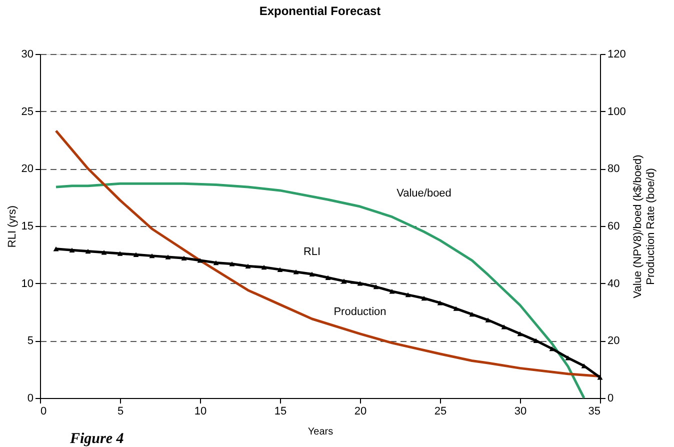  What do you see at coordinates (27, 112) in the screenshot?
I see `y-tick-label: 25` at bounding box center [27, 112].